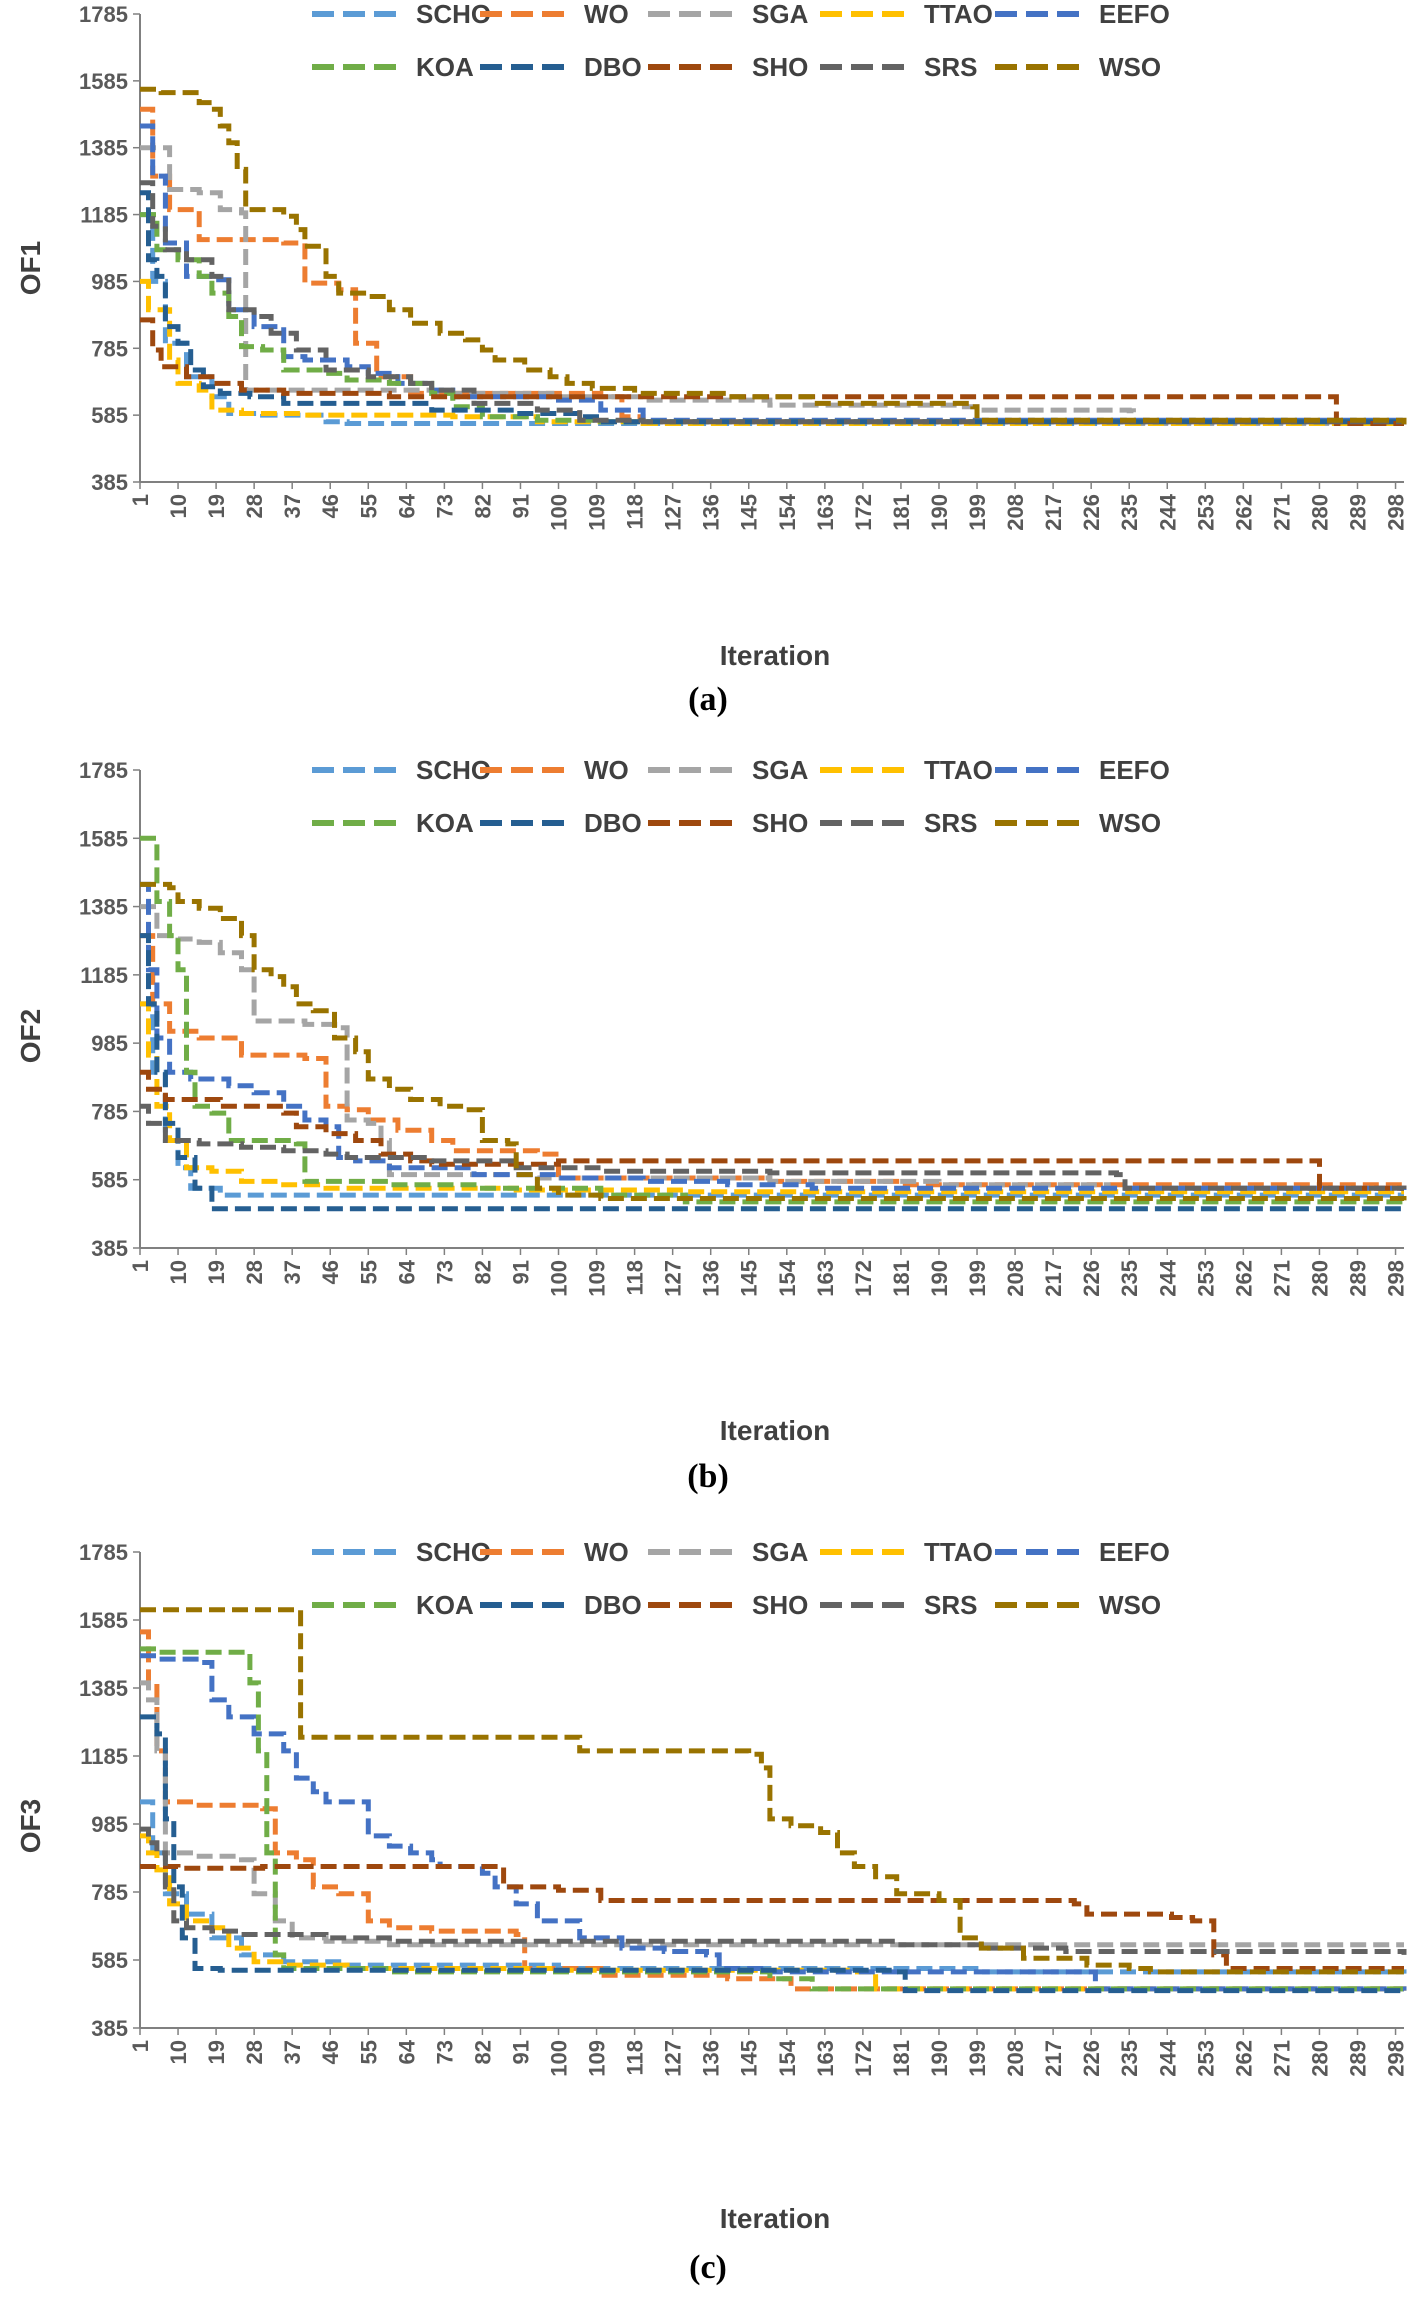  Describe the element at coordinates (104, 215) in the screenshot. I see `y-tick-label: 1185` at that location.